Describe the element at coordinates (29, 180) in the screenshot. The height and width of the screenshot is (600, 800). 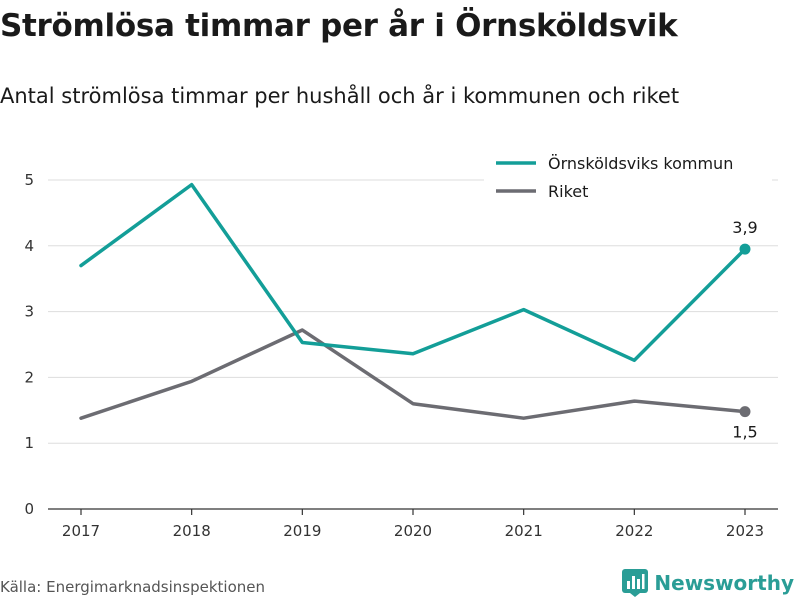
I see `y-tick-label: 5` at that location.